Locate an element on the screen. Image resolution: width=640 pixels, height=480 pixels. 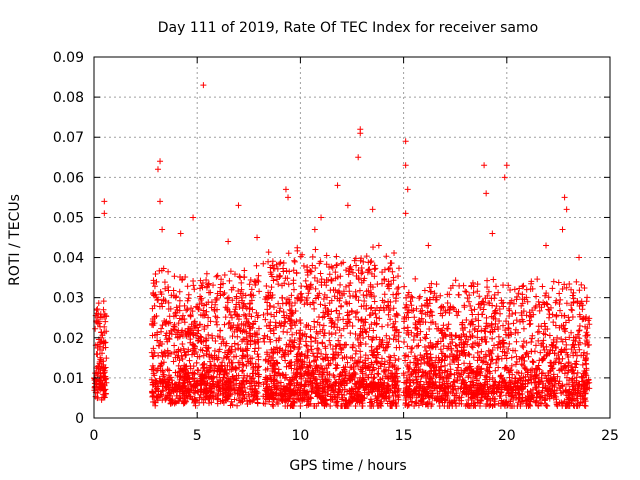
x-tick-label: 0 is located at coordinates (94, 436).